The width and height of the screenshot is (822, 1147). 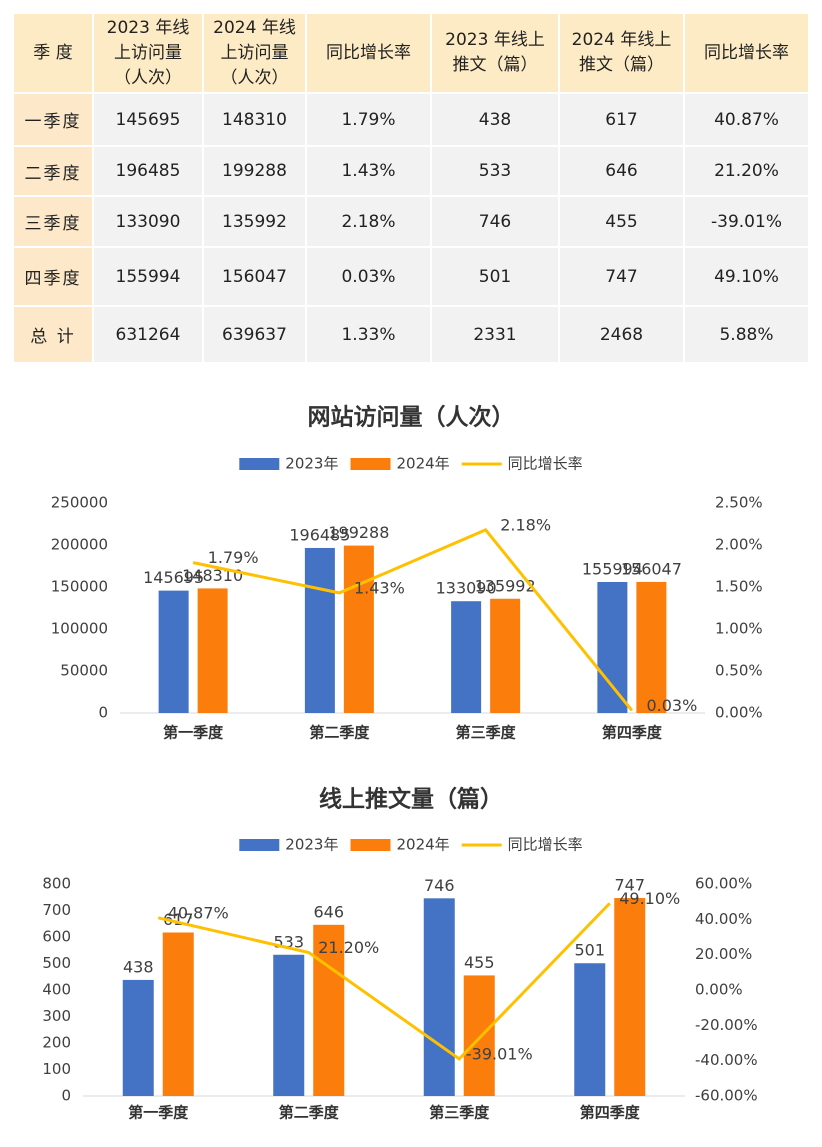 What do you see at coordinates (56, 990) in the screenshot?
I see `y-tick-label: 400` at bounding box center [56, 990].